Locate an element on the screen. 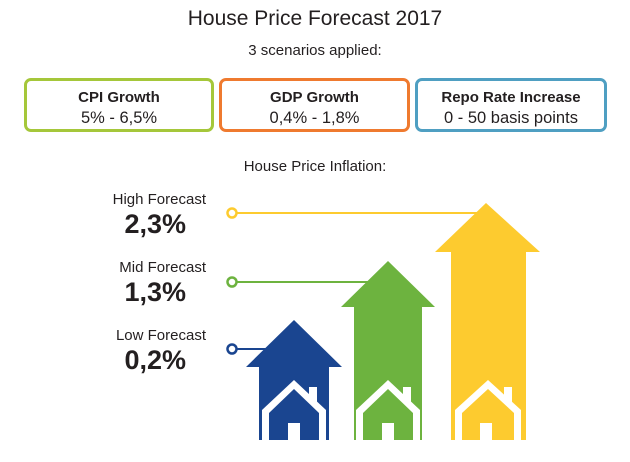 The height and width of the screenshot is (462, 630). scenario-value: 0,4% - 1,8% is located at coordinates (314, 118).